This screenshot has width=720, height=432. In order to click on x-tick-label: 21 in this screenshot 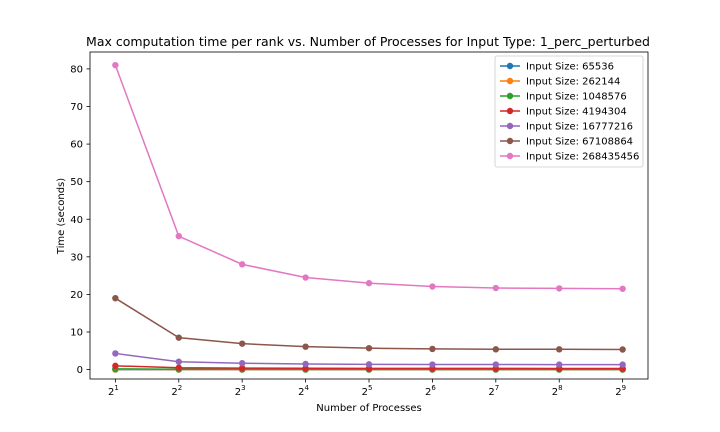, I will do `click(113, 391)`.